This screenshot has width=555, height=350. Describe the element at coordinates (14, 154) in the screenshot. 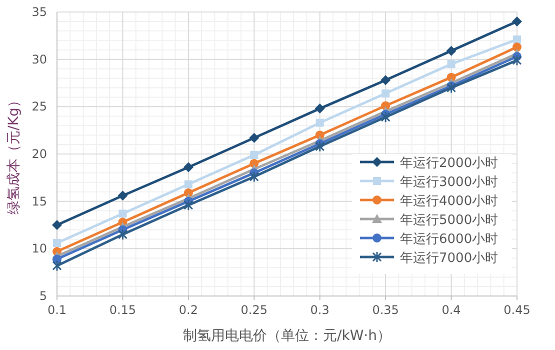

I see `y-axis-title: 绿氢成本（元/Kg）` at that location.